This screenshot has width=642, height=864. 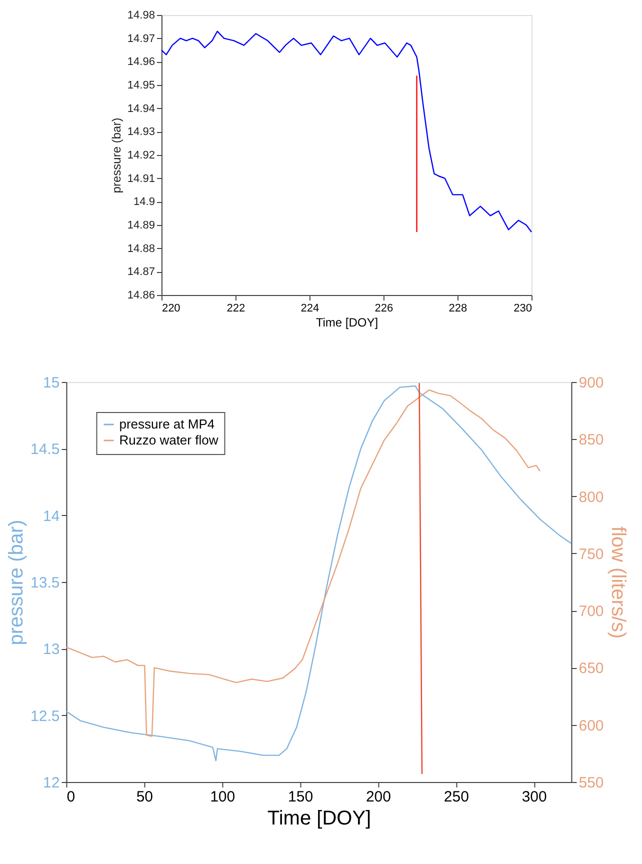 What do you see at coordinates (591, 554) in the screenshot?
I see `y2-tick-label: 750` at bounding box center [591, 554].